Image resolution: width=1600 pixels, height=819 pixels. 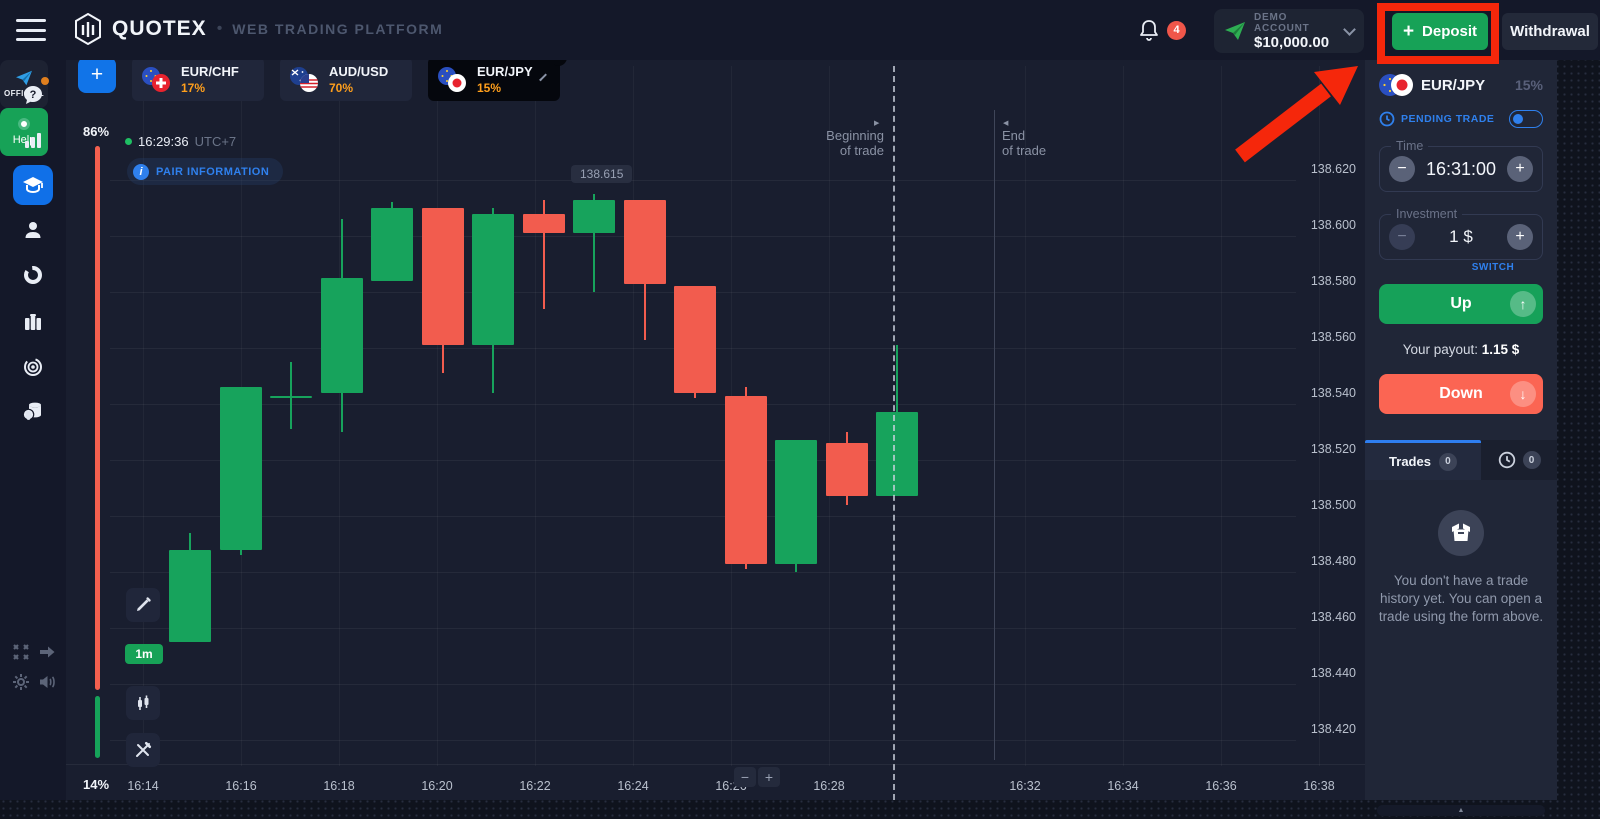 I want to click on coins-icon: $, so click(x=31, y=411).